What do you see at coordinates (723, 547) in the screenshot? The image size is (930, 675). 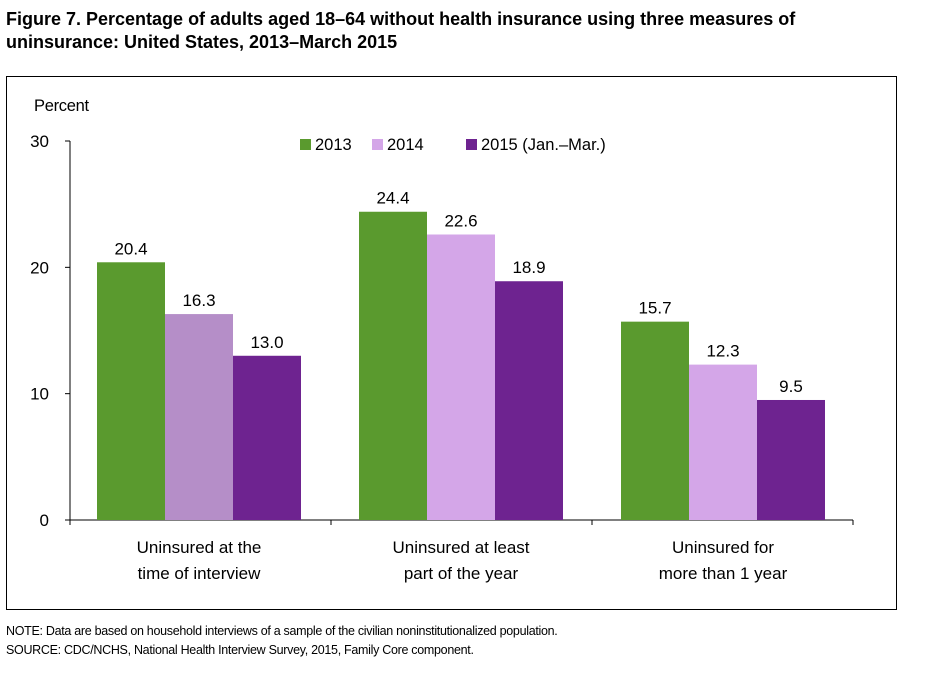 I see `category-label: Uninsured for` at bounding box center [723, 547].